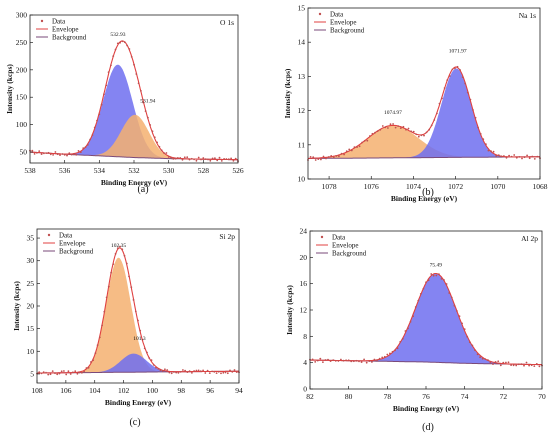 Image resolution: width=550 pixels, height=446 pixels. What do you see at coordinates (371, 186) in the screenshot?
I see `x-tick-label: 1076` at bounding box center [371, 186].